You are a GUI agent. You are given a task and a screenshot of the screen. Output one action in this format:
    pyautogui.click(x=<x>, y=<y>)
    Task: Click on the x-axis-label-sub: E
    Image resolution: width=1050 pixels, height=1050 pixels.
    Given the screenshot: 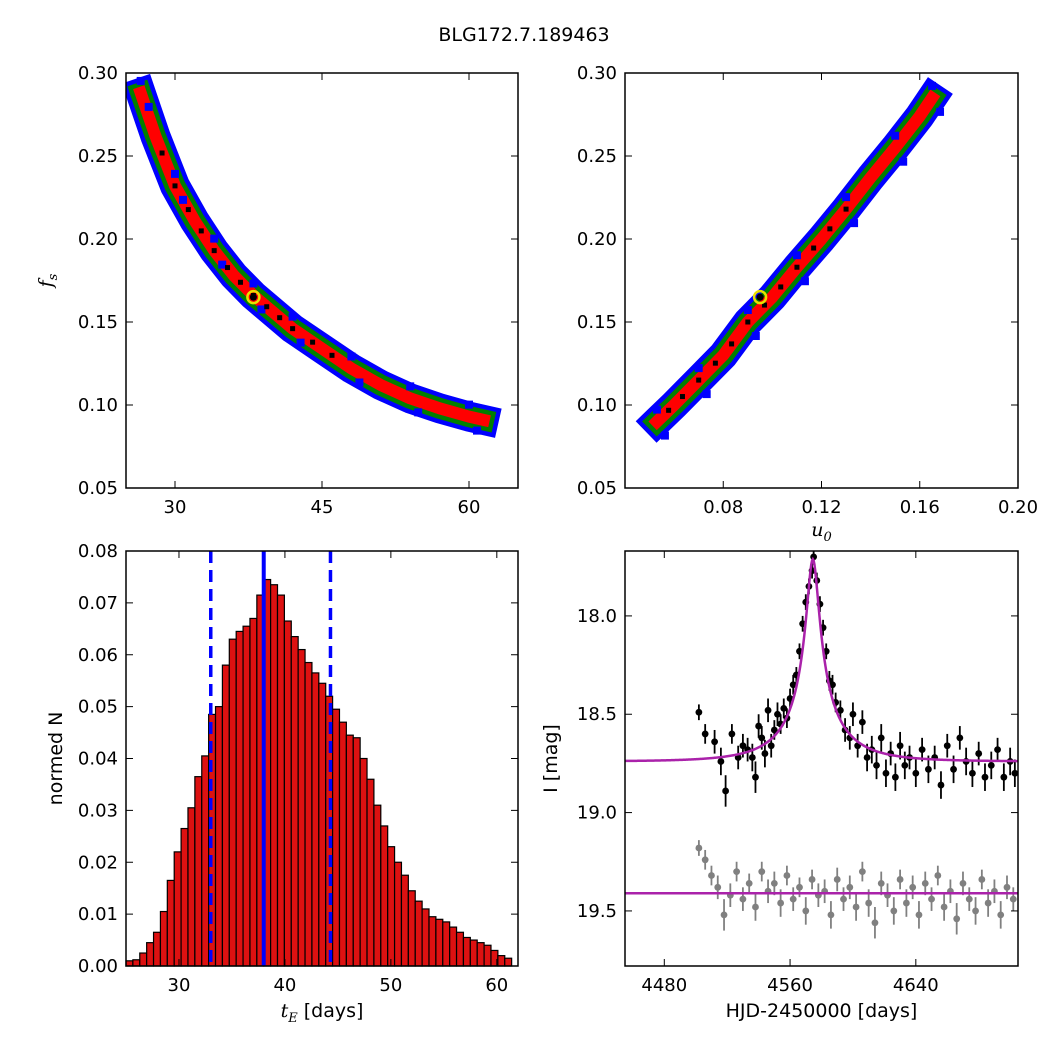 What is the action you would take?
    pyautogui.click(x=292, y=1018)
    